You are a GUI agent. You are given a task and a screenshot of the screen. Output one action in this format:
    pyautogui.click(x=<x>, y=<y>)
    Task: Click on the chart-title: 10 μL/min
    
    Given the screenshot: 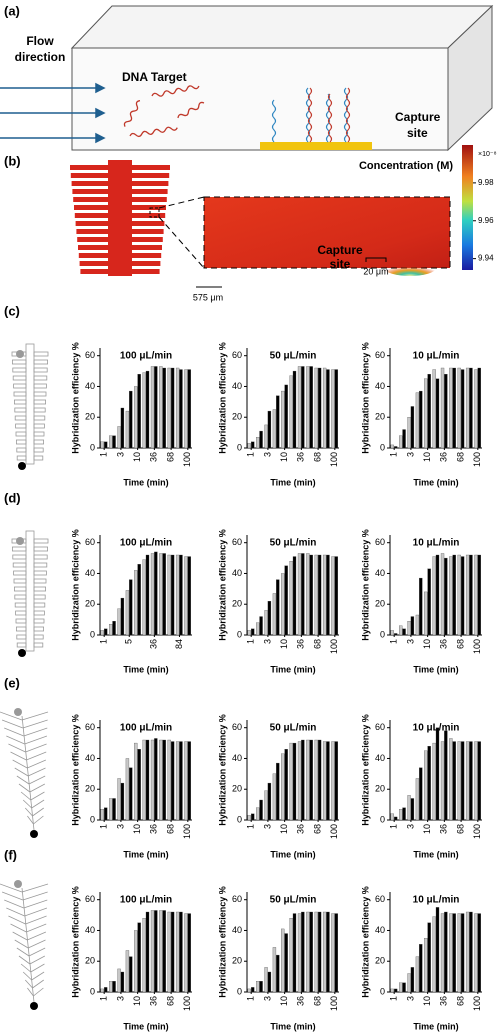 What is the action you would take?
    pyautogui.click(x=436, y=900)
    